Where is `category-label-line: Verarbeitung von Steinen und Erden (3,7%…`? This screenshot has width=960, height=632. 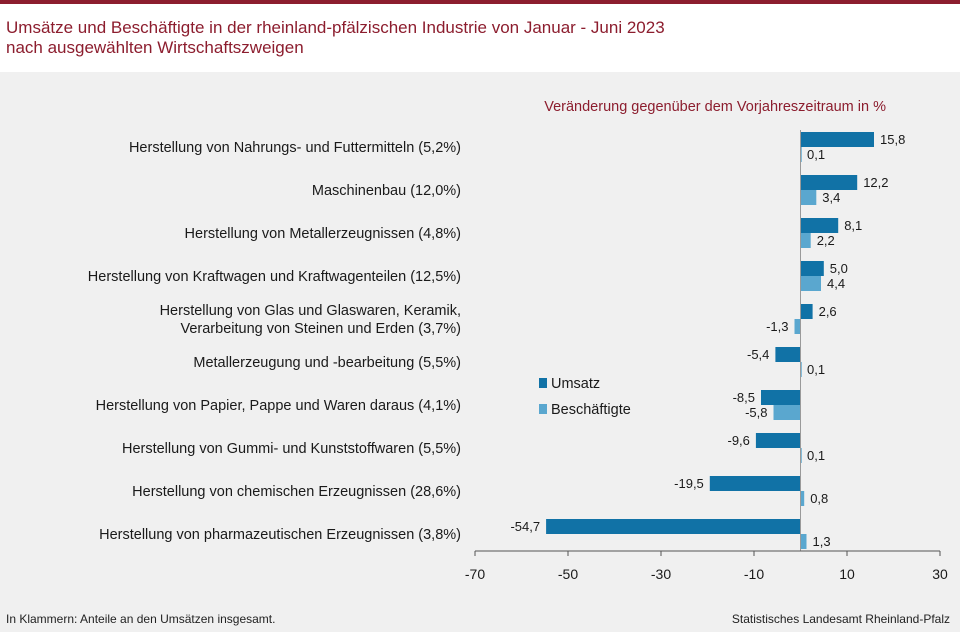 category-label-line: Verarbeitung von Steinen und Erden (3,7%… is located at coordinates (320, 329).